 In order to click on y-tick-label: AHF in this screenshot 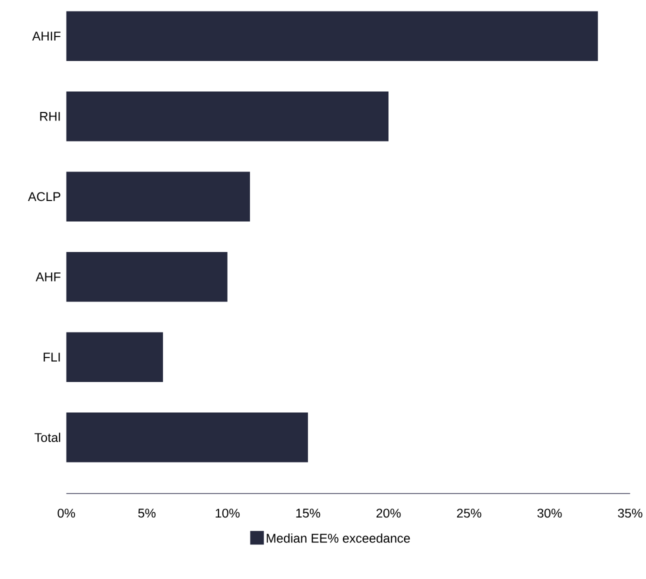, I will do `click(48, 277)`.